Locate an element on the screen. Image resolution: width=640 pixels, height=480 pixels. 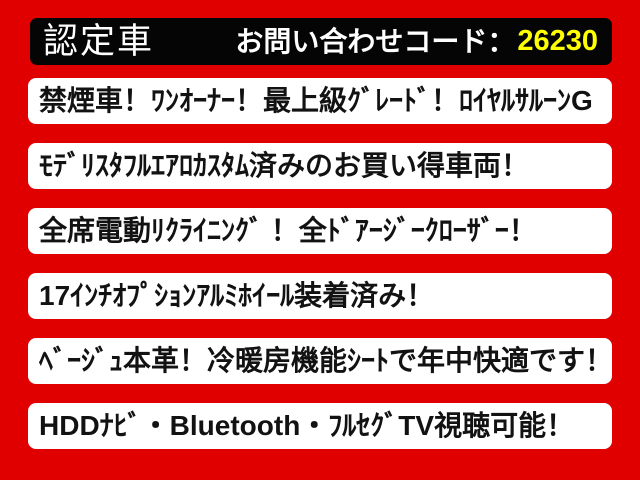
inquiry-code-label: お問い合わせコード： is located at coordinates (375, 41).